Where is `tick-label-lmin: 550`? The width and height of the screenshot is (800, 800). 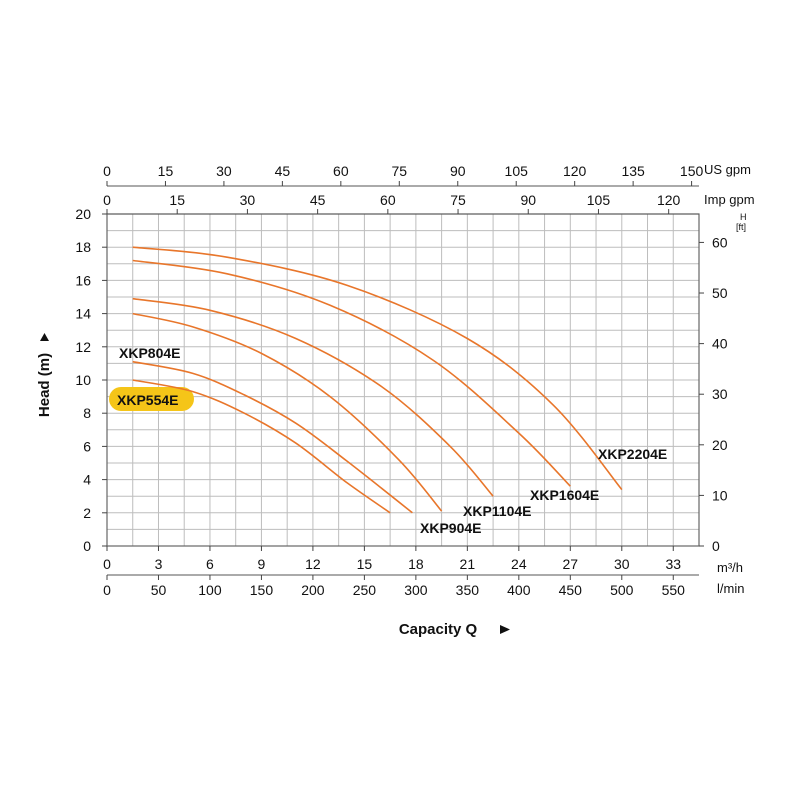
tick-label-lmin: 550 is located at coordinates (674, 590).